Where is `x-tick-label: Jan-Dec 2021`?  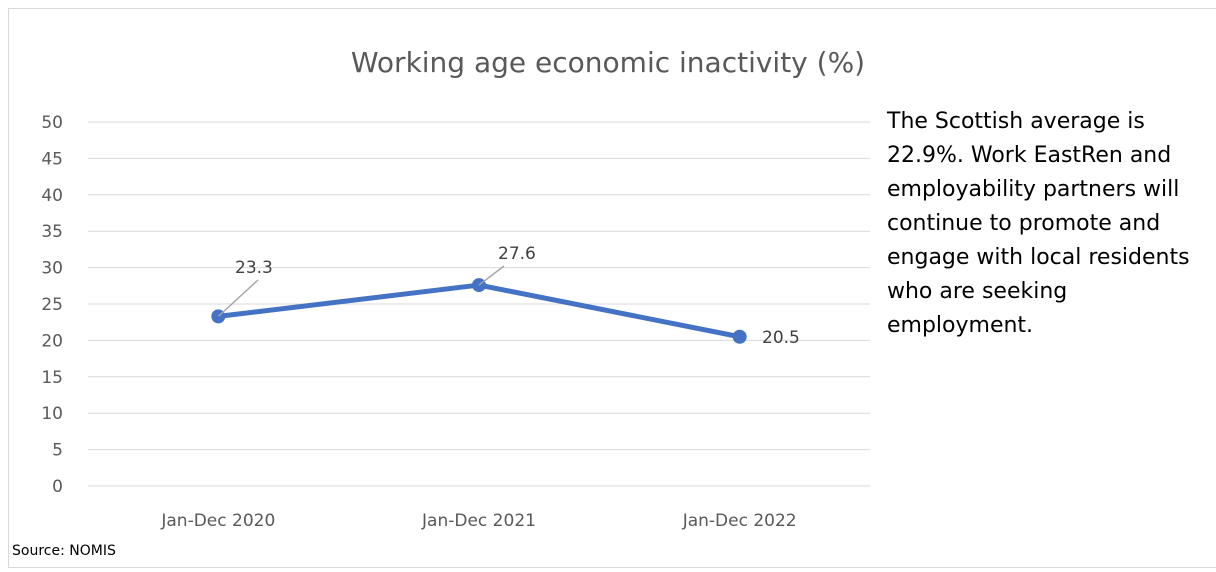 x-tick-label: Jan-Dec 2021 is located at coordinates (478, 521).